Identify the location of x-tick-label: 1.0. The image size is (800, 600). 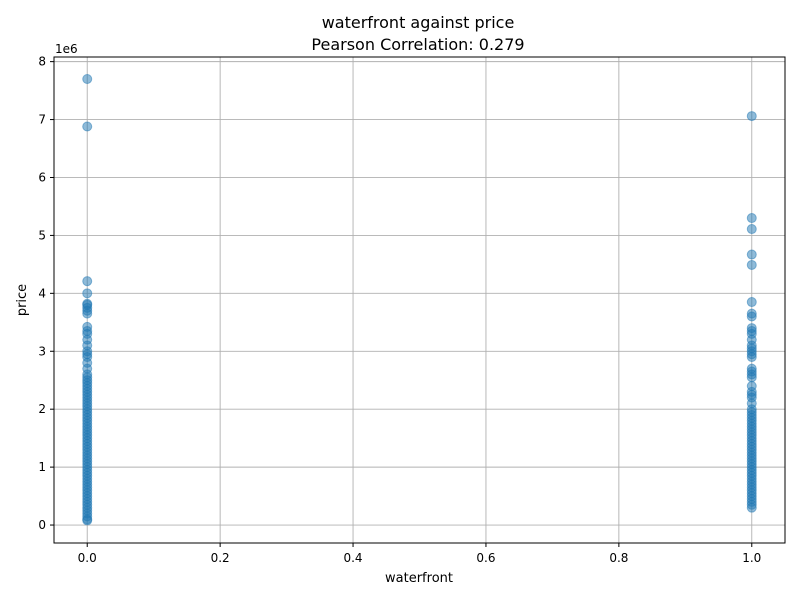
(751, 558).